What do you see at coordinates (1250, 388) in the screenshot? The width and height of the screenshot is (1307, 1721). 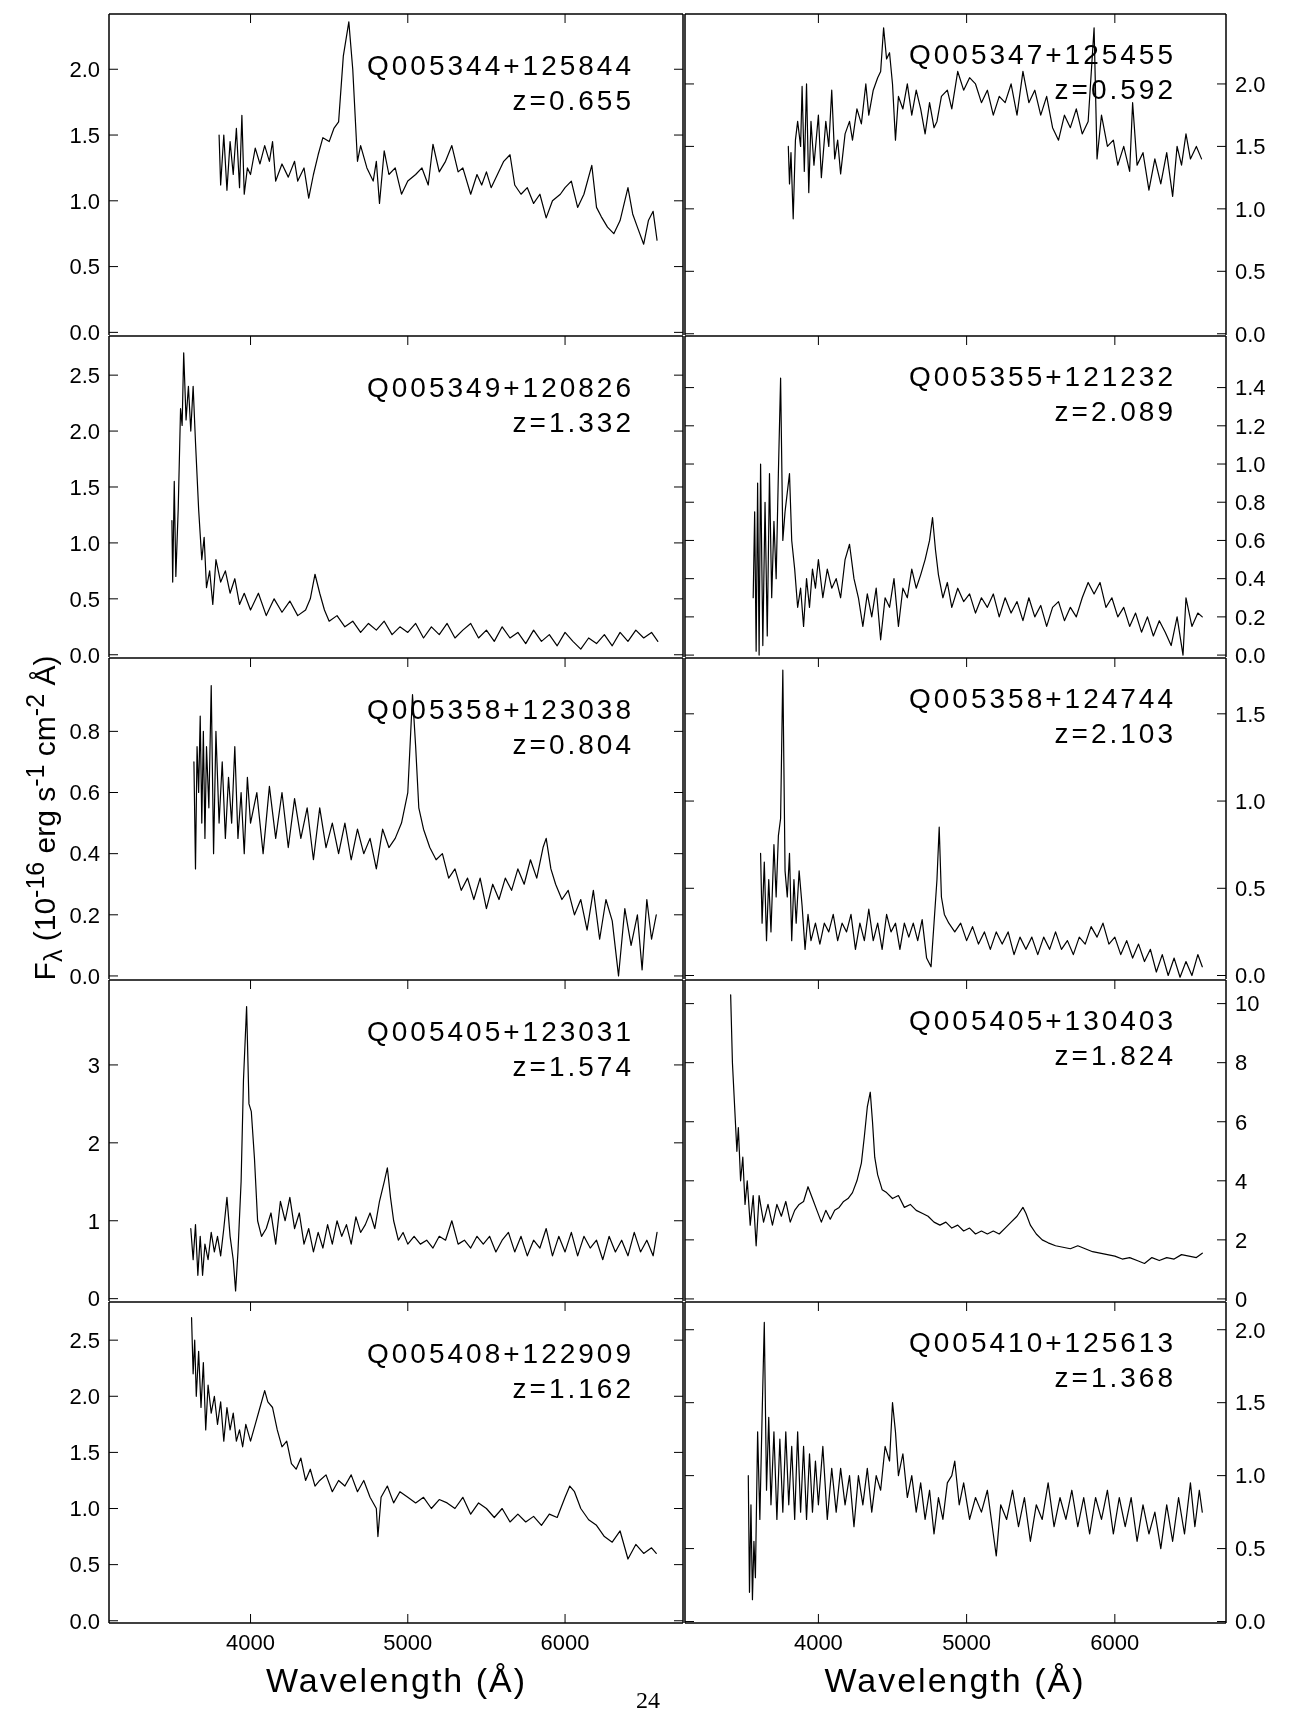 I see `y-tick-label: 1.4` at bounding box center [1250, 388].